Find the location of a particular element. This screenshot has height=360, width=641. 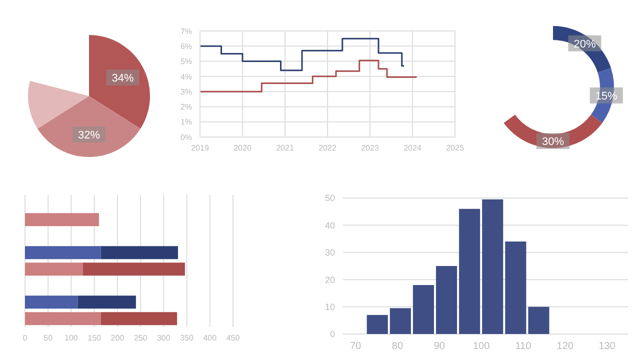

y-tick-label: 1% is located at coordinates (186, 122).